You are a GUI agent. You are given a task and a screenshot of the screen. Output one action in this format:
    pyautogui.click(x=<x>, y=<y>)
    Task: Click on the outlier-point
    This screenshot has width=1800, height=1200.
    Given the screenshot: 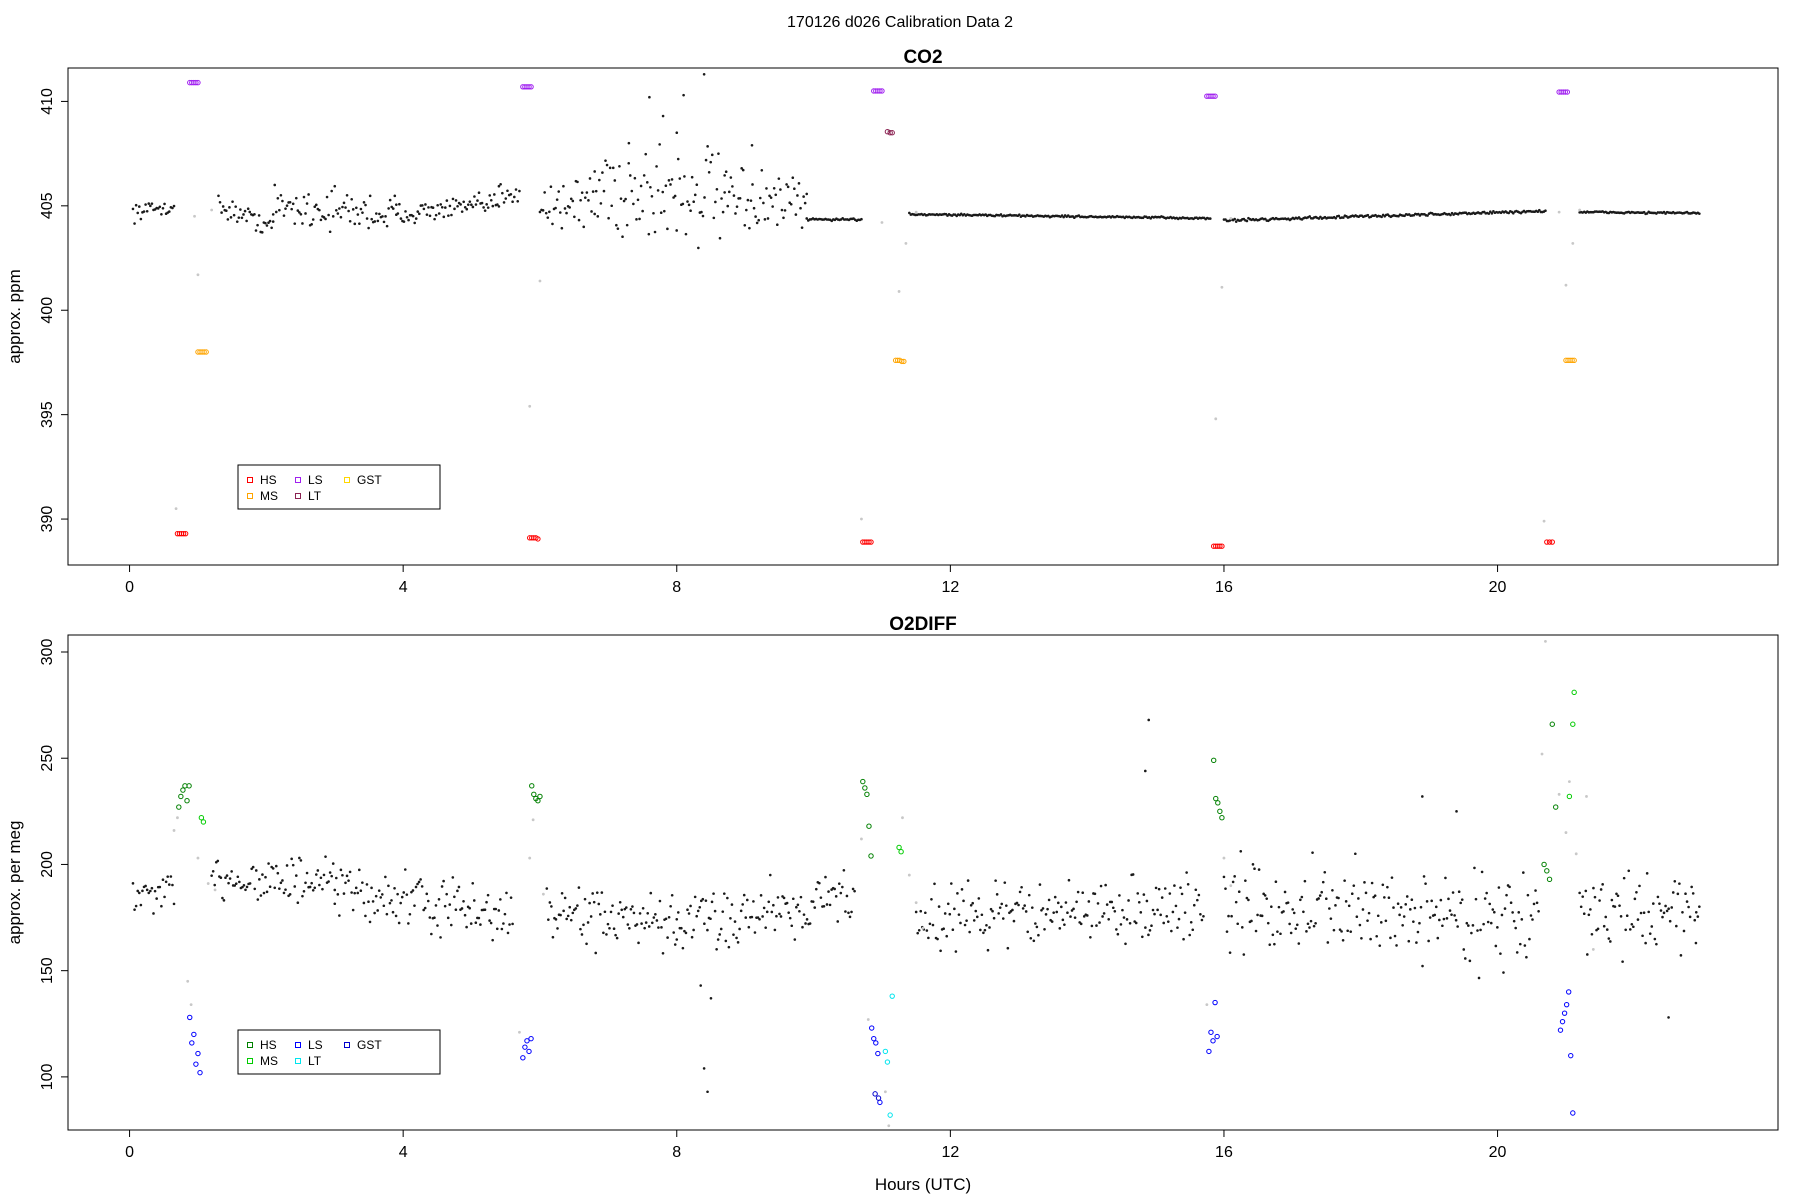 What is the action you would take?
    pyautogui.click(x=663, y=116)
    